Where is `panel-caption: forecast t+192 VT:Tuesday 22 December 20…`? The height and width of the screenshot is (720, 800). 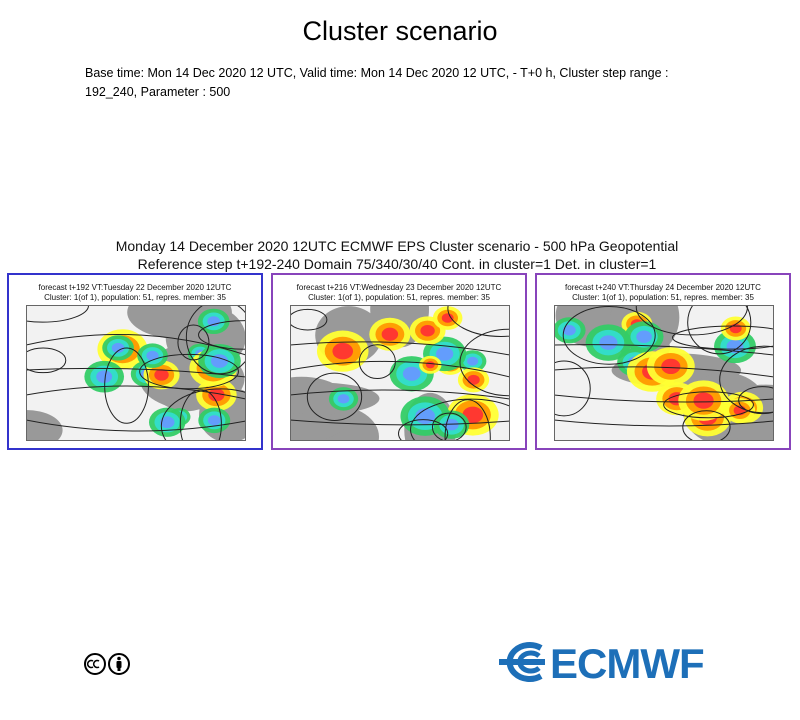
panel-caption: forecast t+192 VT:Tuesday 22 December 20… is located at coordinates (135, 287).